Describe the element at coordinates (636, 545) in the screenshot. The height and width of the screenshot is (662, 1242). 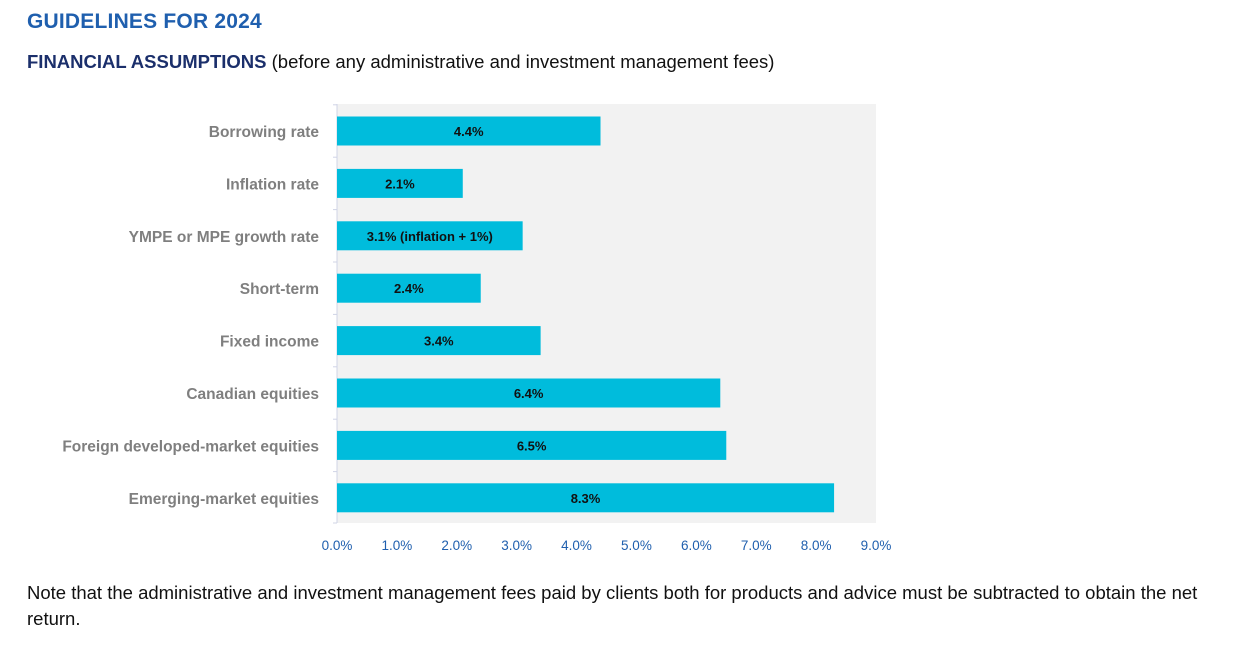
I see `x-tick-label: 5.0%` at that location.